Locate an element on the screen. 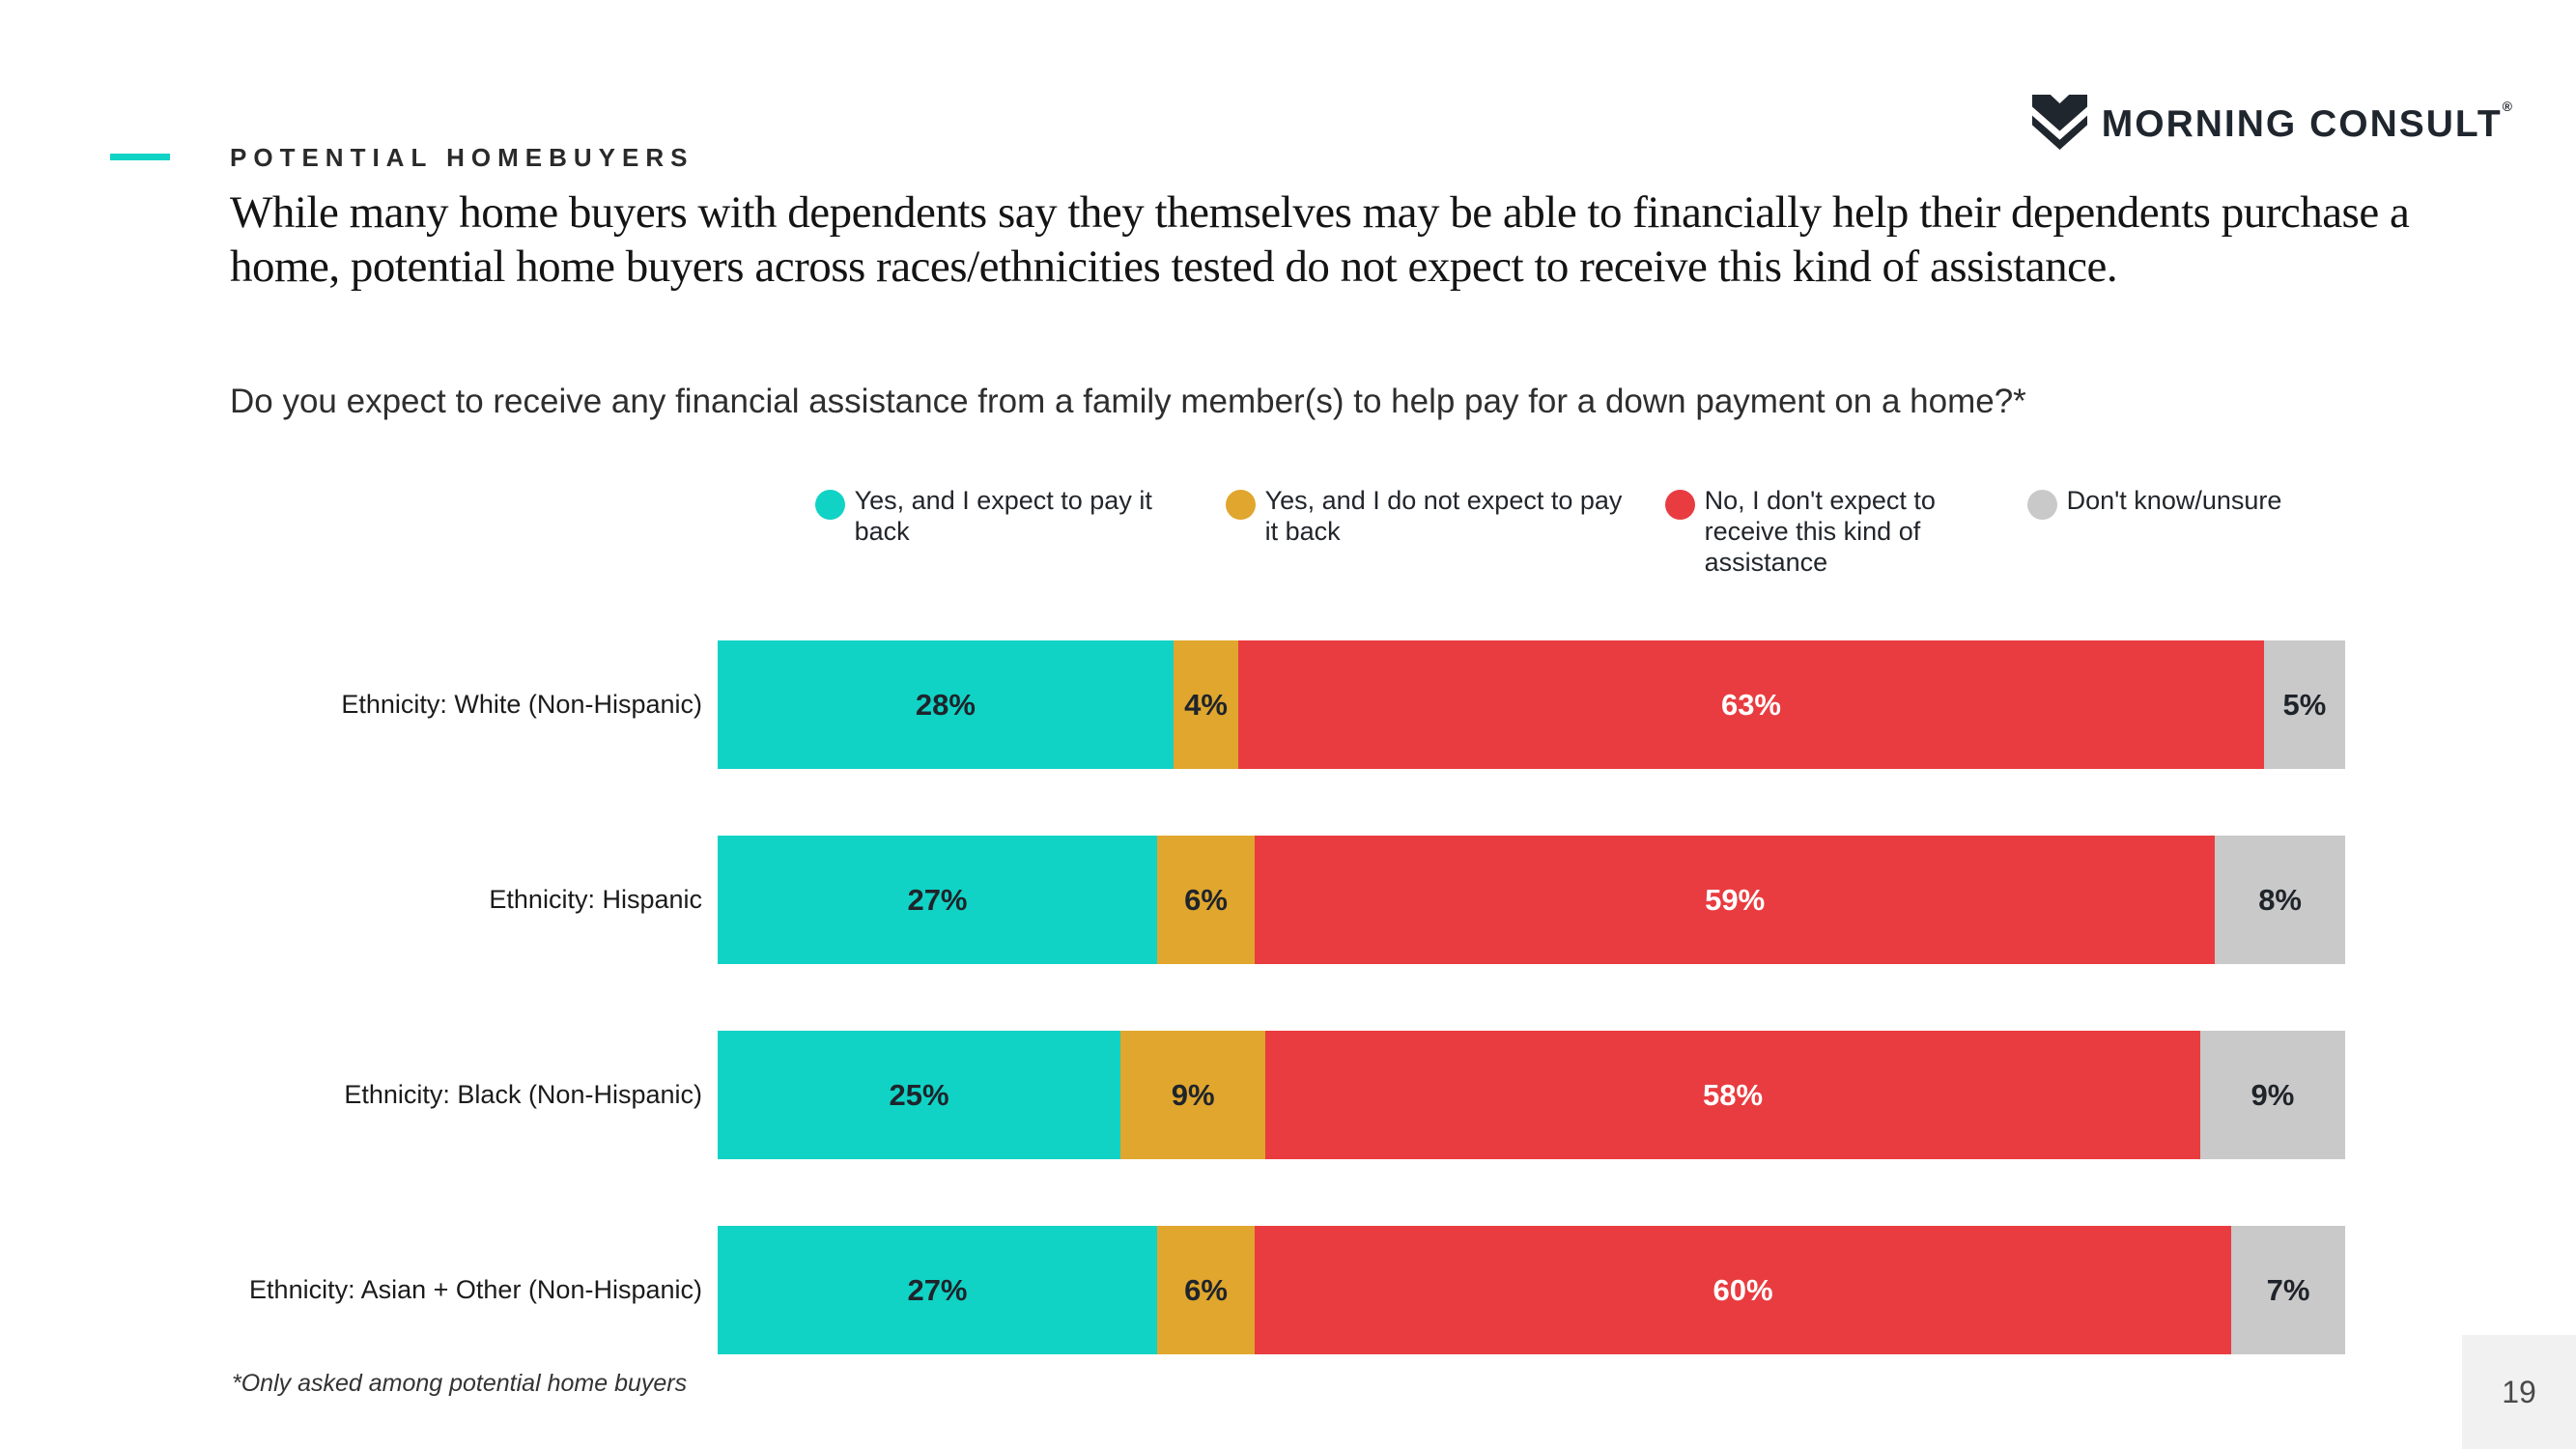 The height and width of the screenshot is (1449, 2576). bar-segment-3: 7% is located at coordinates (2288, 1290).